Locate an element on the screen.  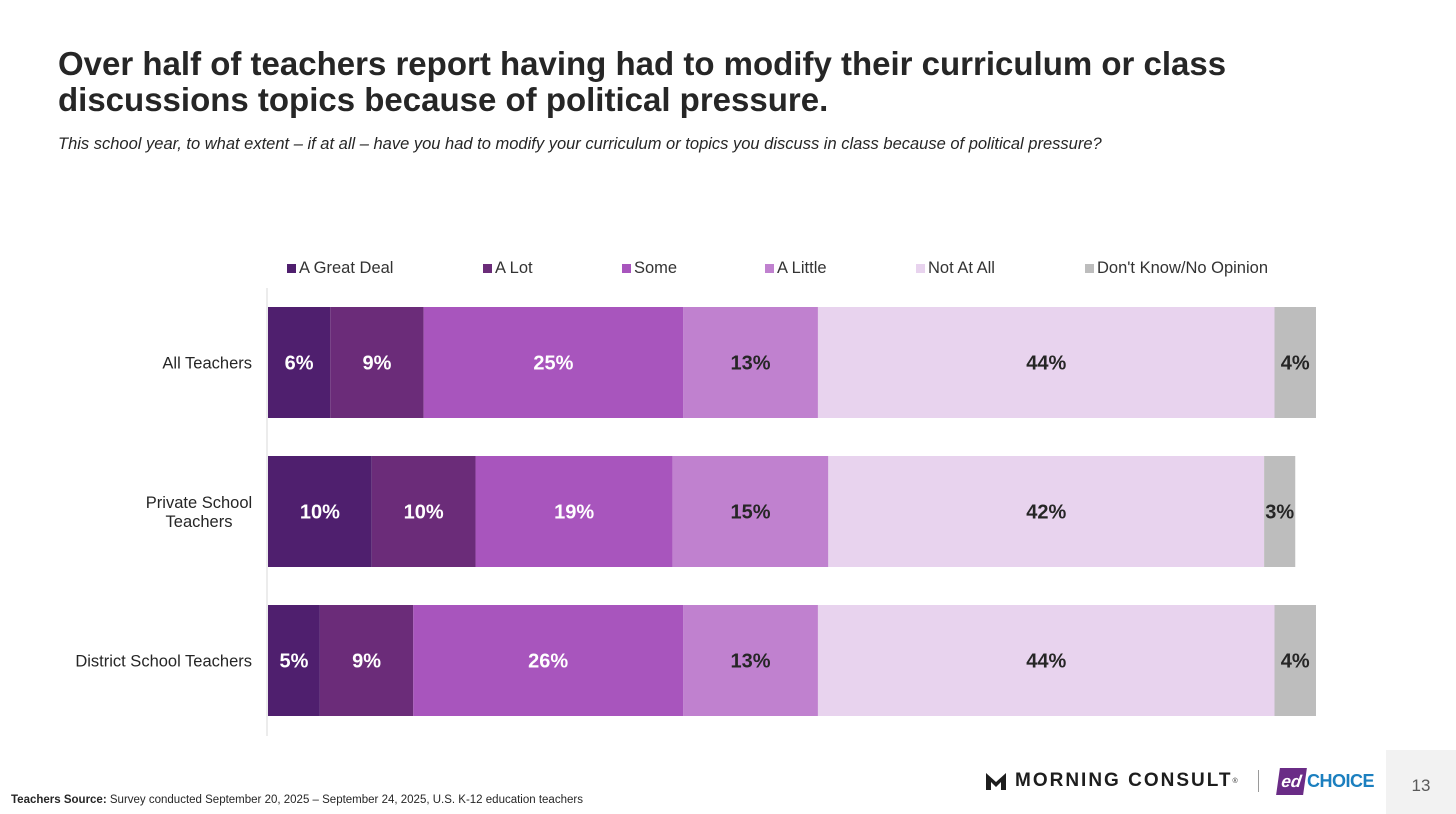
bar-value-label: 15% is located at coordinates (750, 513).